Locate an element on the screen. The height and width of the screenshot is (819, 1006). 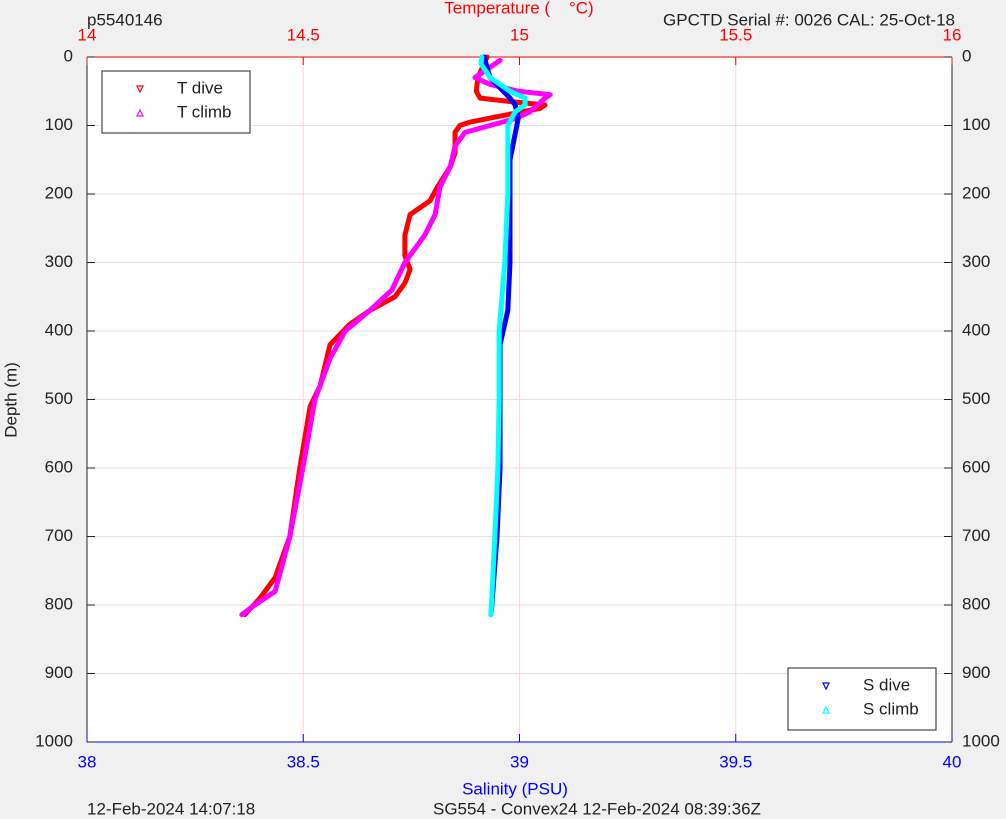
x-tick-label: 15 is located at coordinates (519, 34).